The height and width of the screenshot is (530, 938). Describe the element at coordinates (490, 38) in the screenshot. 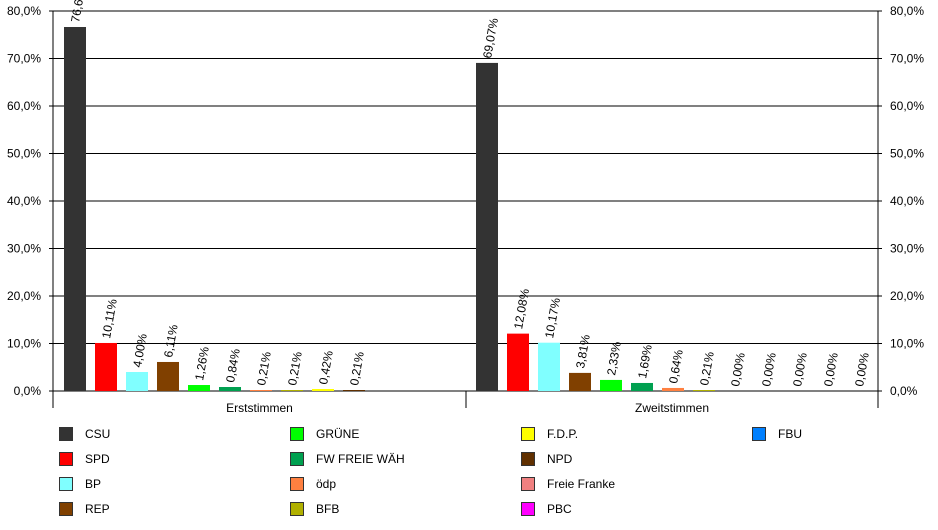

I see `data-label: 69,07%` at that location.